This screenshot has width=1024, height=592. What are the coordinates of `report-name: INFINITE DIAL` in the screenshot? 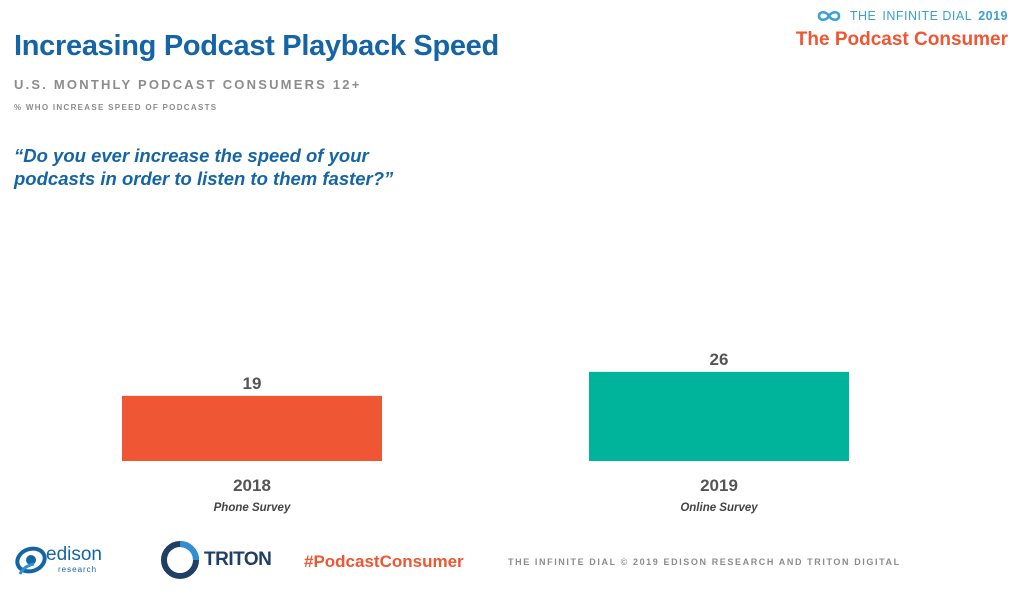 It's located at (927, 16).